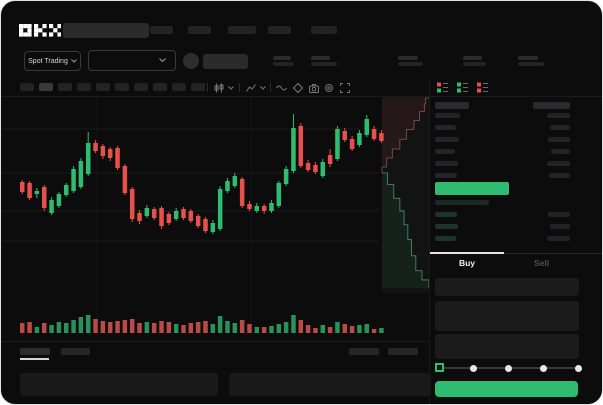 This screenshot has width=603, height=405. What do you see at coordinates (250, 88) in the screenshot?
I see `indicators-icon` at bounding box center [250, 88].